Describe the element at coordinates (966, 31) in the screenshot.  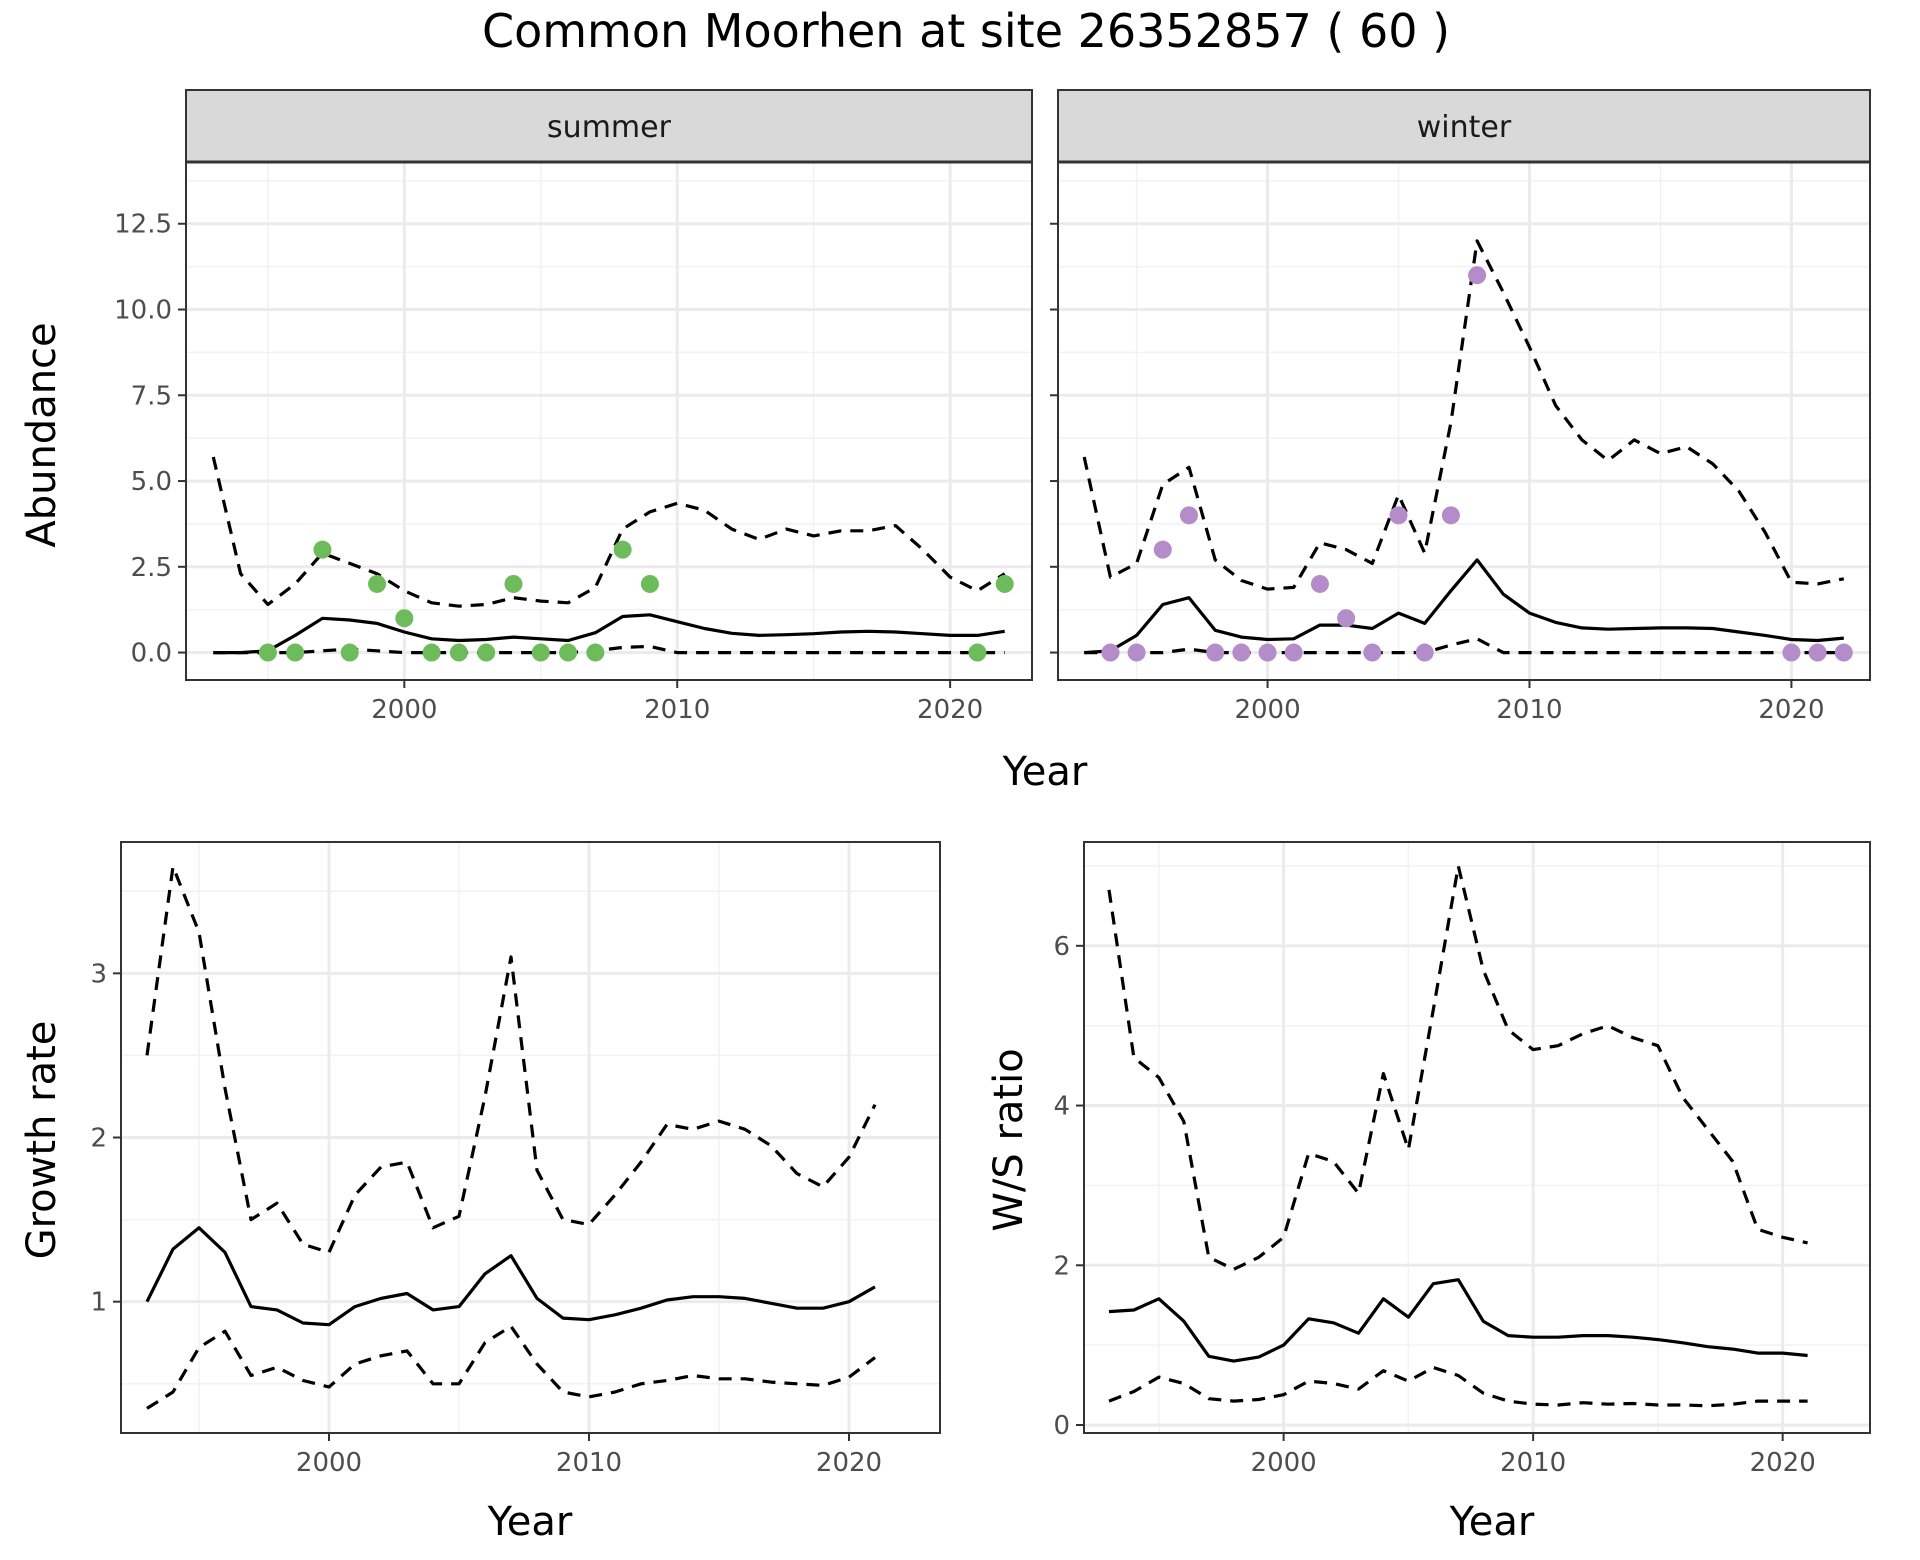
I see `chart-title: Common Moorhen at site 26352857 ( 60 )` at that location.